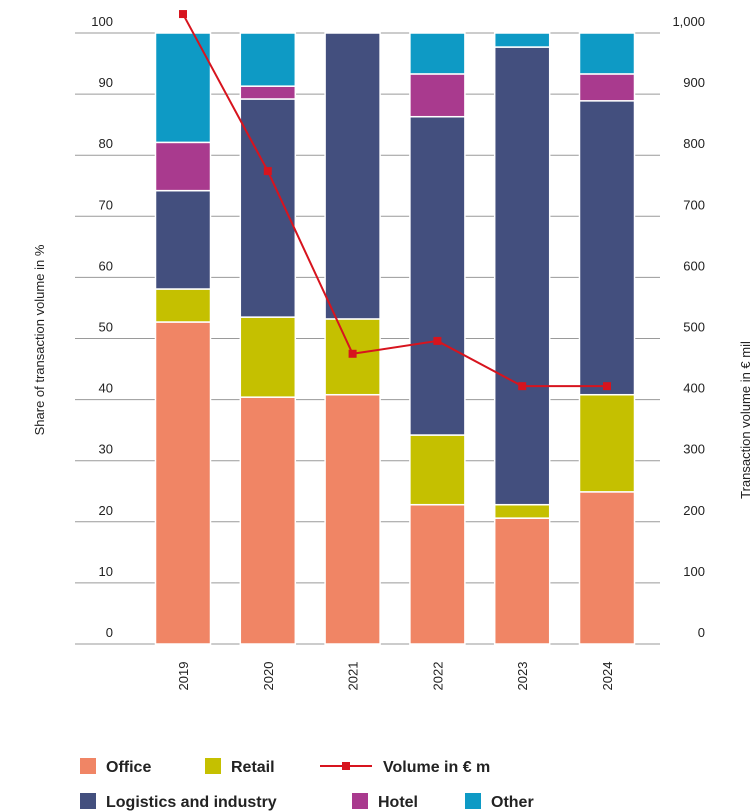 The image size is (751, 812). What do you see at coordinates (436, 767) in the screenshot?
I see `legend-label: Volume in € m` at bounding box center [436, 767].